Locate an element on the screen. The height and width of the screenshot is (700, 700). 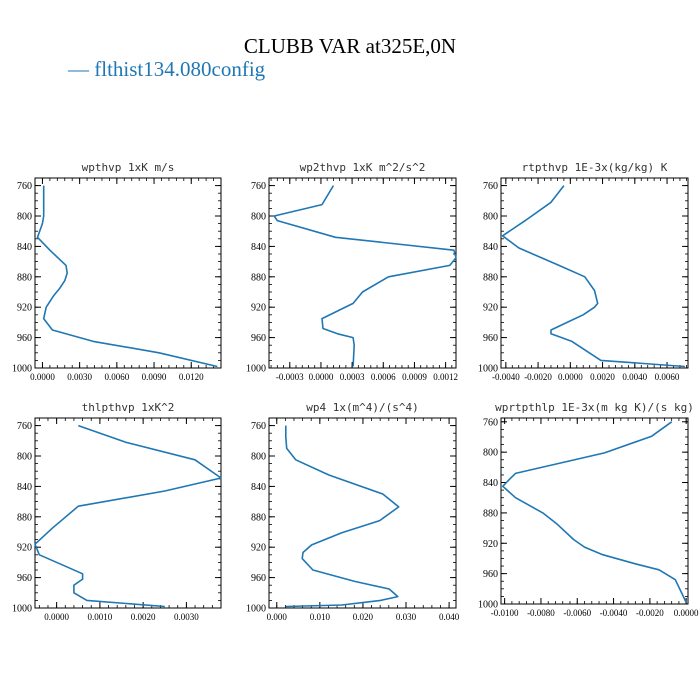
x-tick-label: -0.0080 is located at coordinates (541, 613).